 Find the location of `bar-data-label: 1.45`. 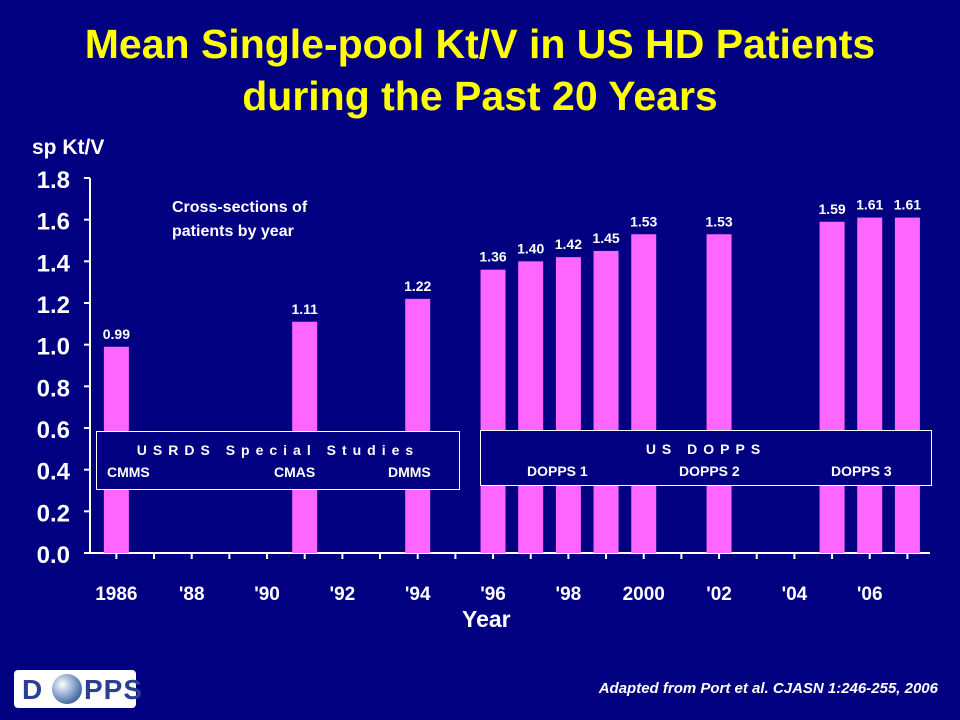

bar-data-label: 1.45 is located at coordinates (605, 238).